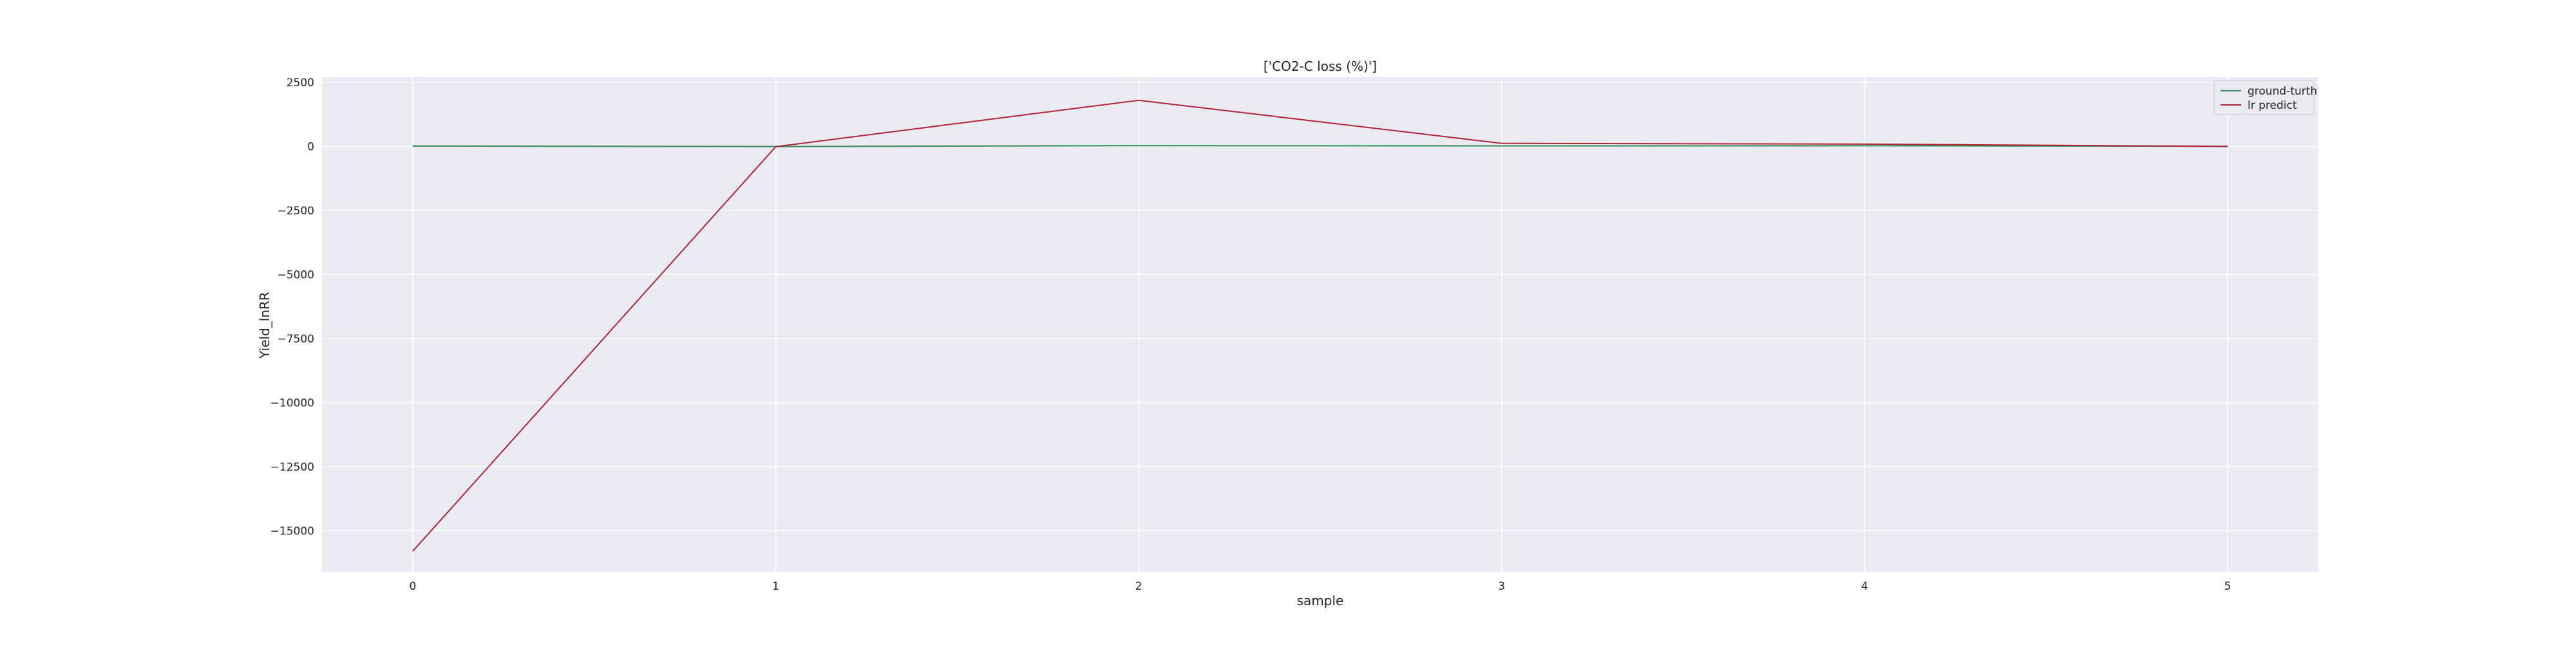  Describe the element at coordinates (776, 586) in the screenshot. I see `x-tick-label: 1` at that location.